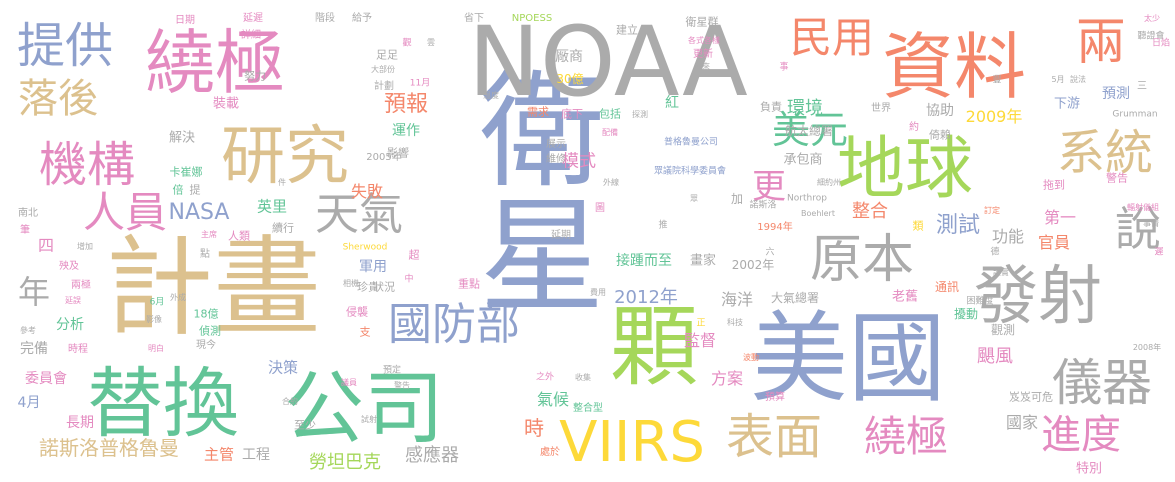  I want to click on word-riqi: 日期, so click(185, 20).